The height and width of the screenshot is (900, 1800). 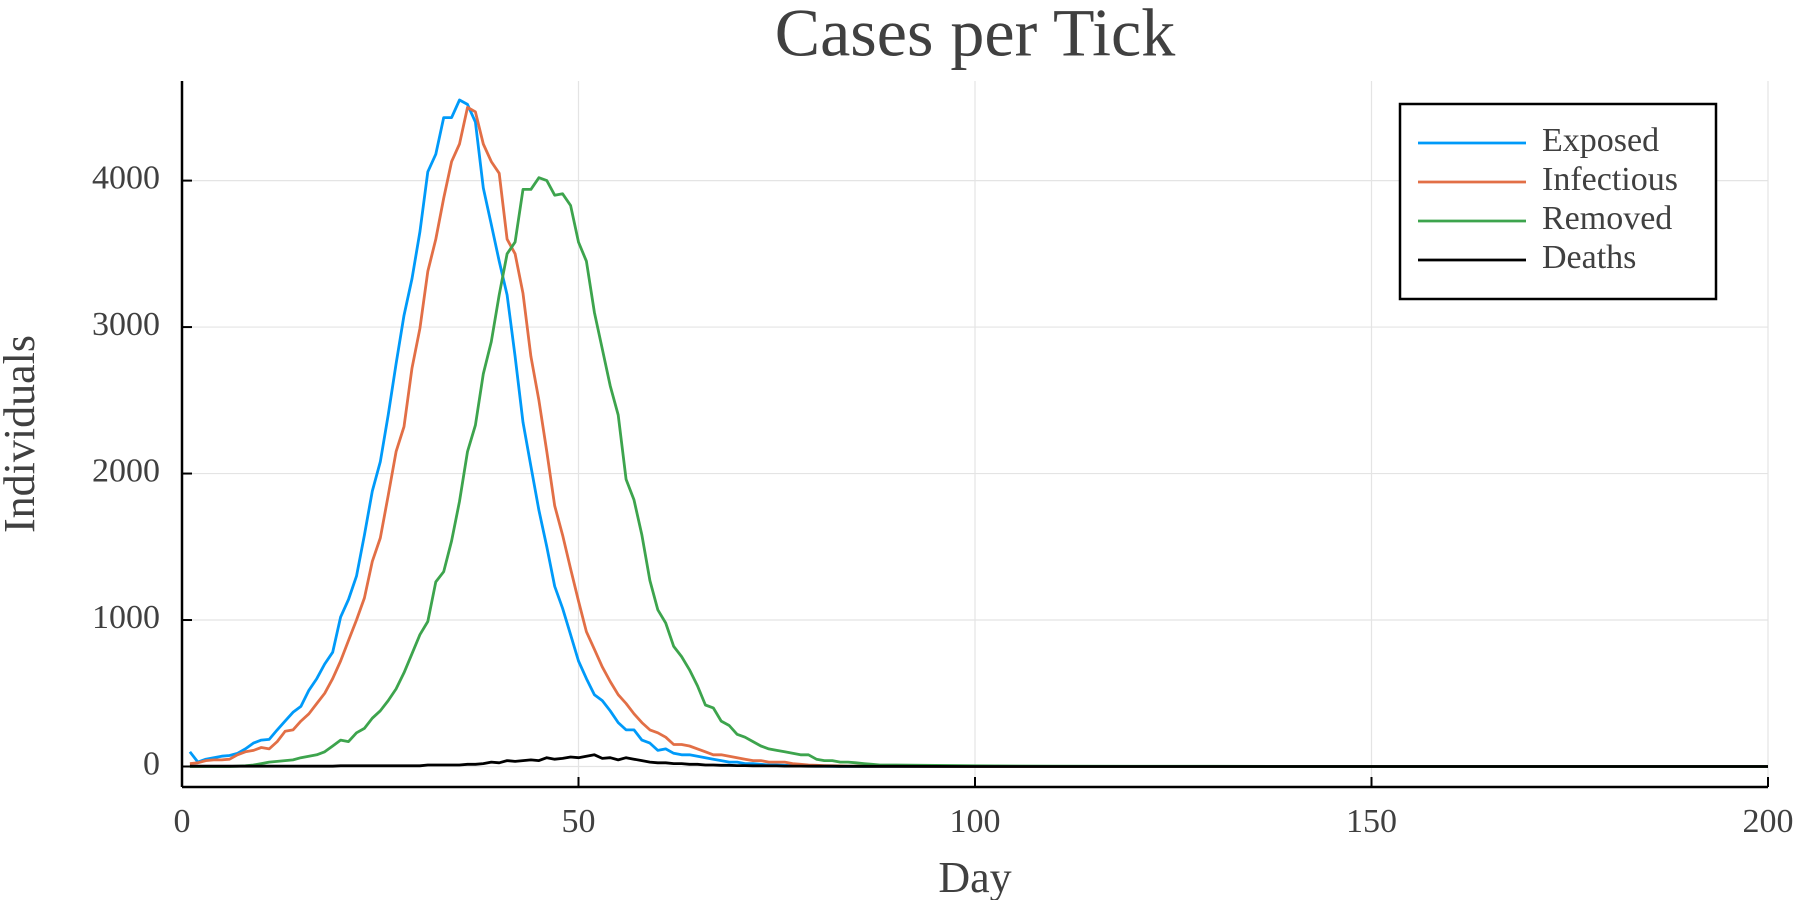 What do you see at coordinates (974, 876) in the screenshot?
I see `x-axis-label: Day` at bounding box center [974, 876].